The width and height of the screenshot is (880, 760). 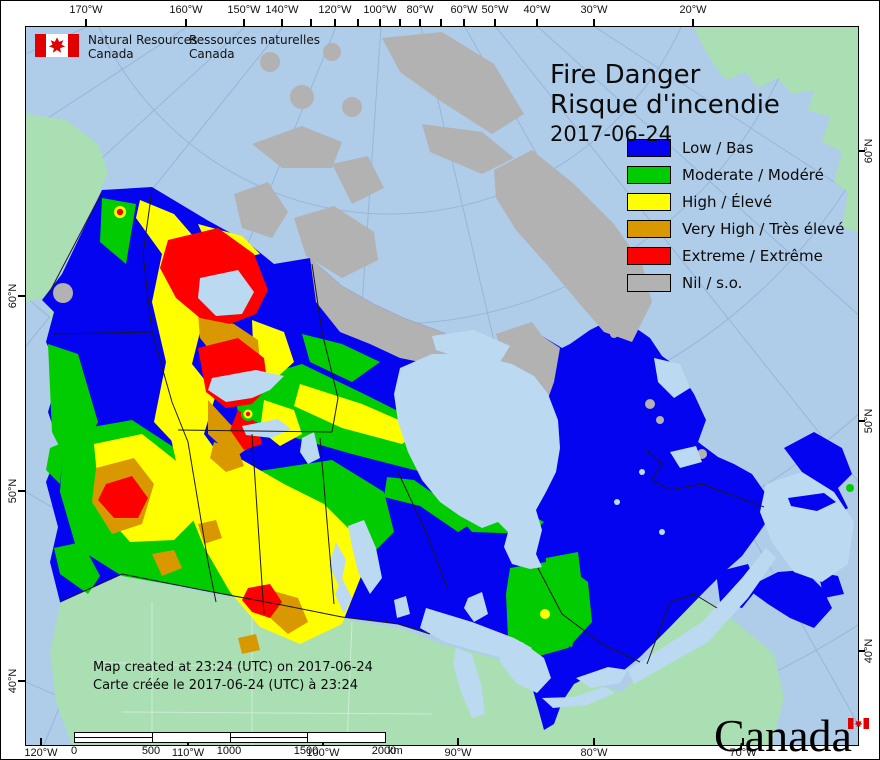 I want to click on hudson-bay, so click(x=477, y=461).